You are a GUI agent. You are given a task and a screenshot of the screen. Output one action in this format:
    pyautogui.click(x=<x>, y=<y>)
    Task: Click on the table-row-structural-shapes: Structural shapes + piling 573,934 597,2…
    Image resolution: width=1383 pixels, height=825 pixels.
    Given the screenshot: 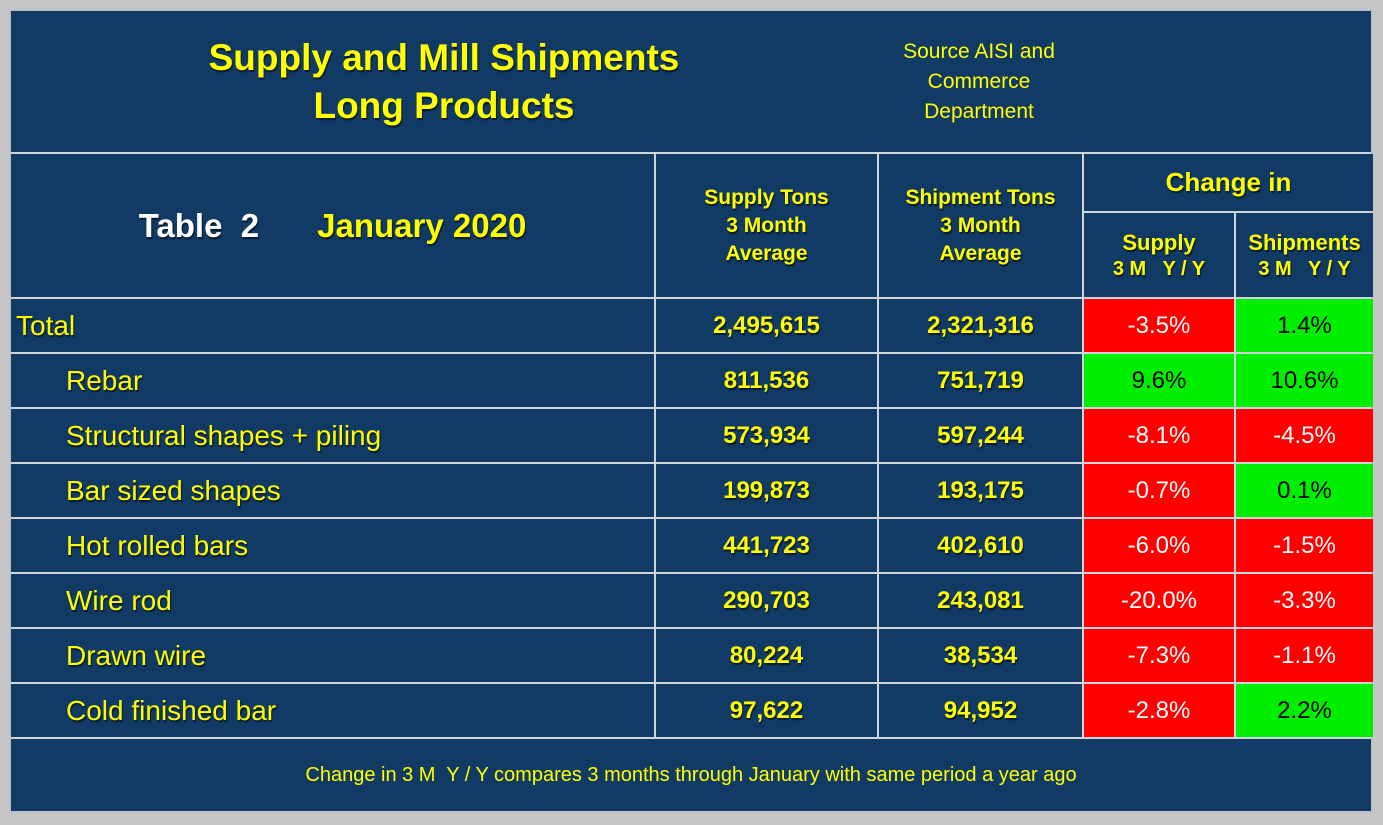 What is the action you would take?
    pyautogui.click(x=692, y=435)
    